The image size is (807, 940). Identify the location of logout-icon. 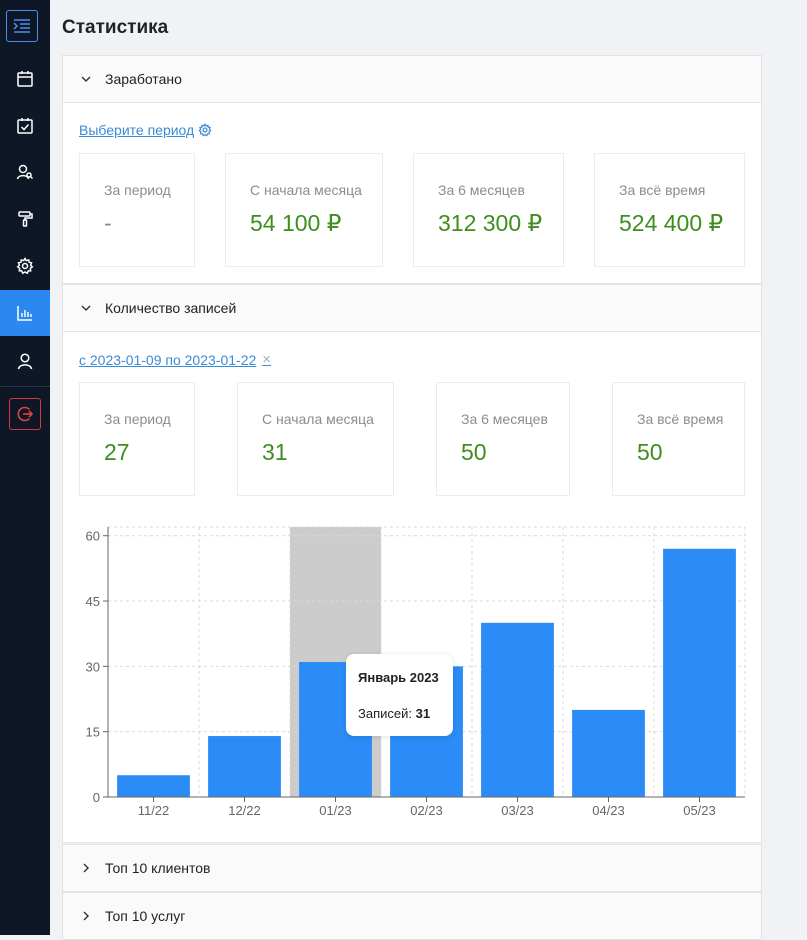
(25, 414).